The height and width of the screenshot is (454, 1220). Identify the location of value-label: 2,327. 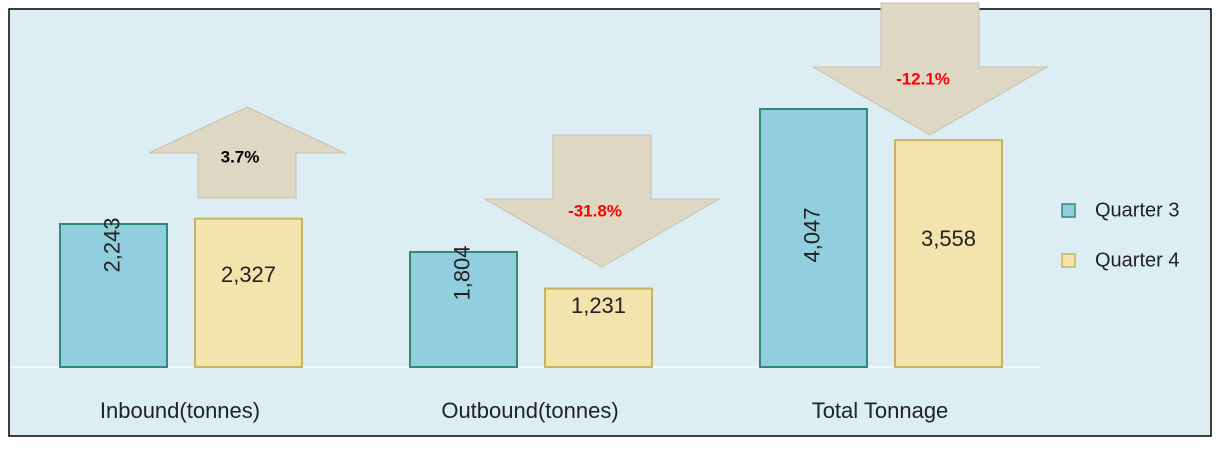
(248, 274).